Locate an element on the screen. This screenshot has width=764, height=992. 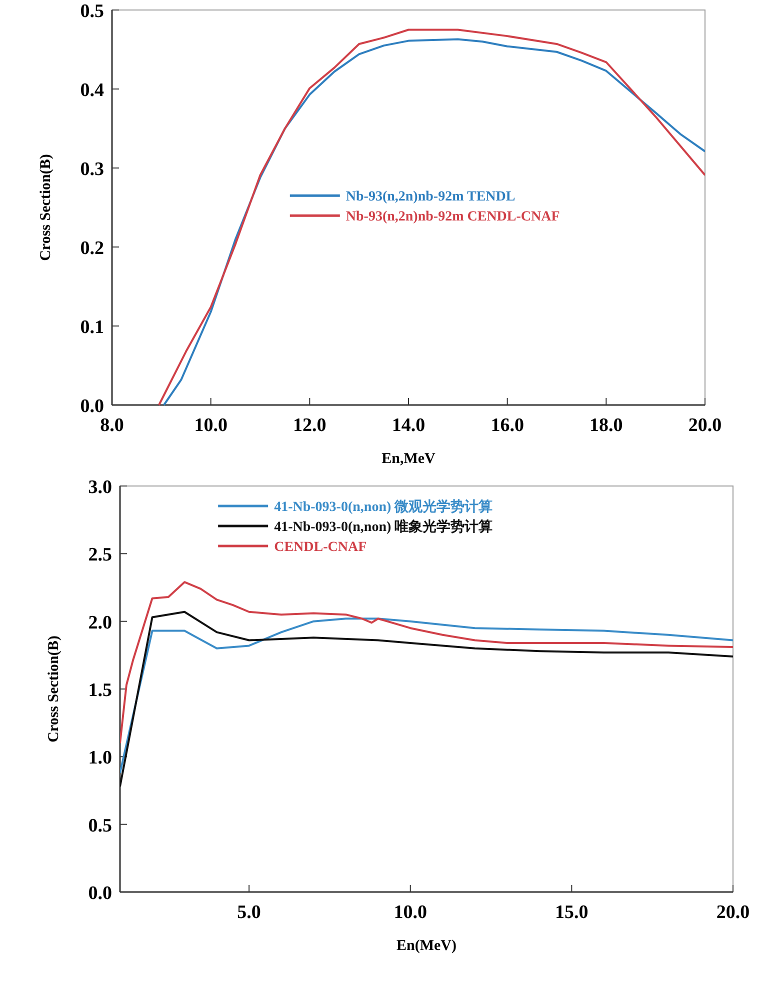
y-tick-label: 0.4 is located at coordinates (92, 90).